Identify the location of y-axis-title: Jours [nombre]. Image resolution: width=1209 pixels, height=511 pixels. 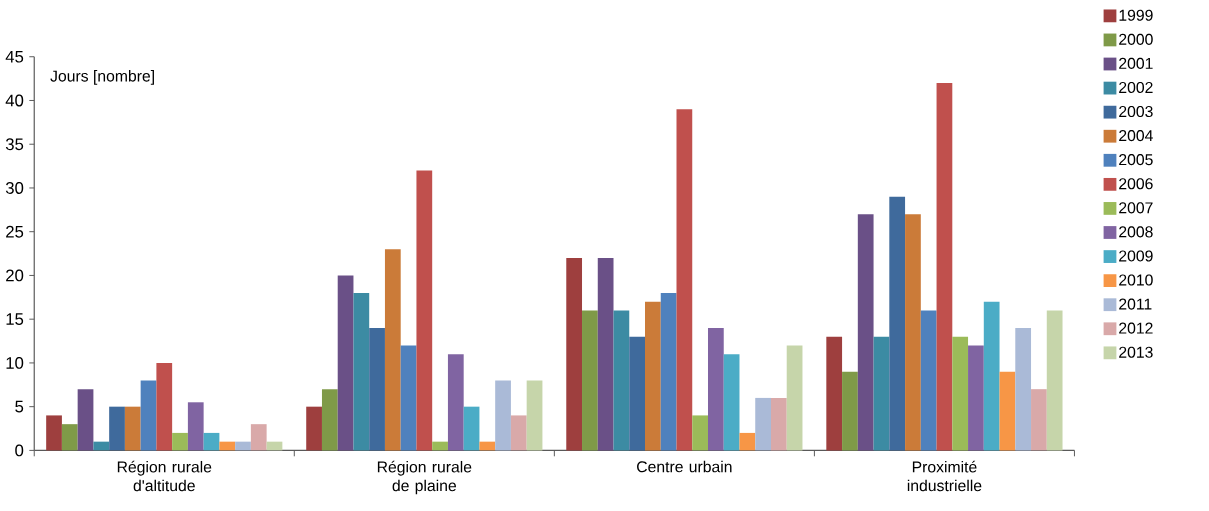
(102, 77).